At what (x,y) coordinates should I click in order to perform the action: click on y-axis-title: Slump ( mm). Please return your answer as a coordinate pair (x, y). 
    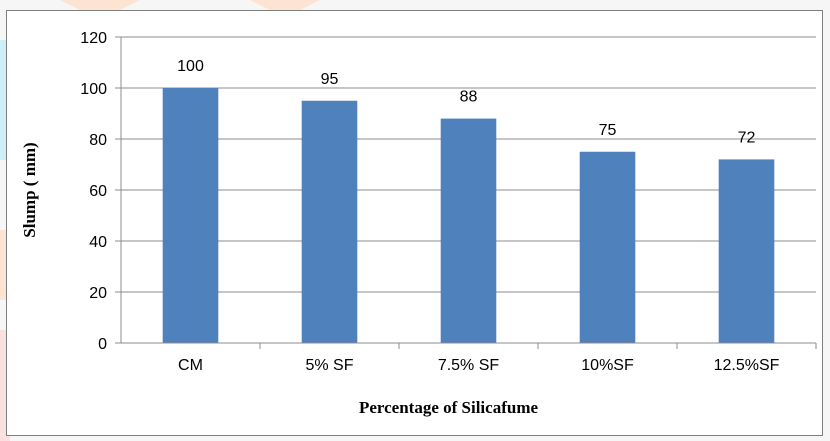
    Looking at the image, I should click on (29, 189).